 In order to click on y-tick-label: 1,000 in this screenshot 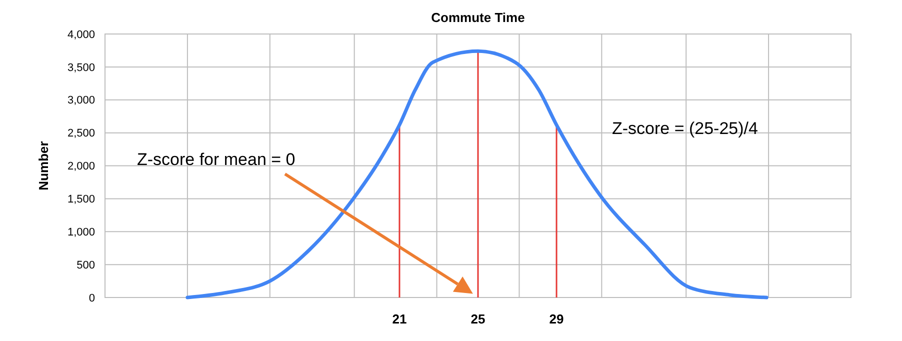, I will do `click(81, 232)`.